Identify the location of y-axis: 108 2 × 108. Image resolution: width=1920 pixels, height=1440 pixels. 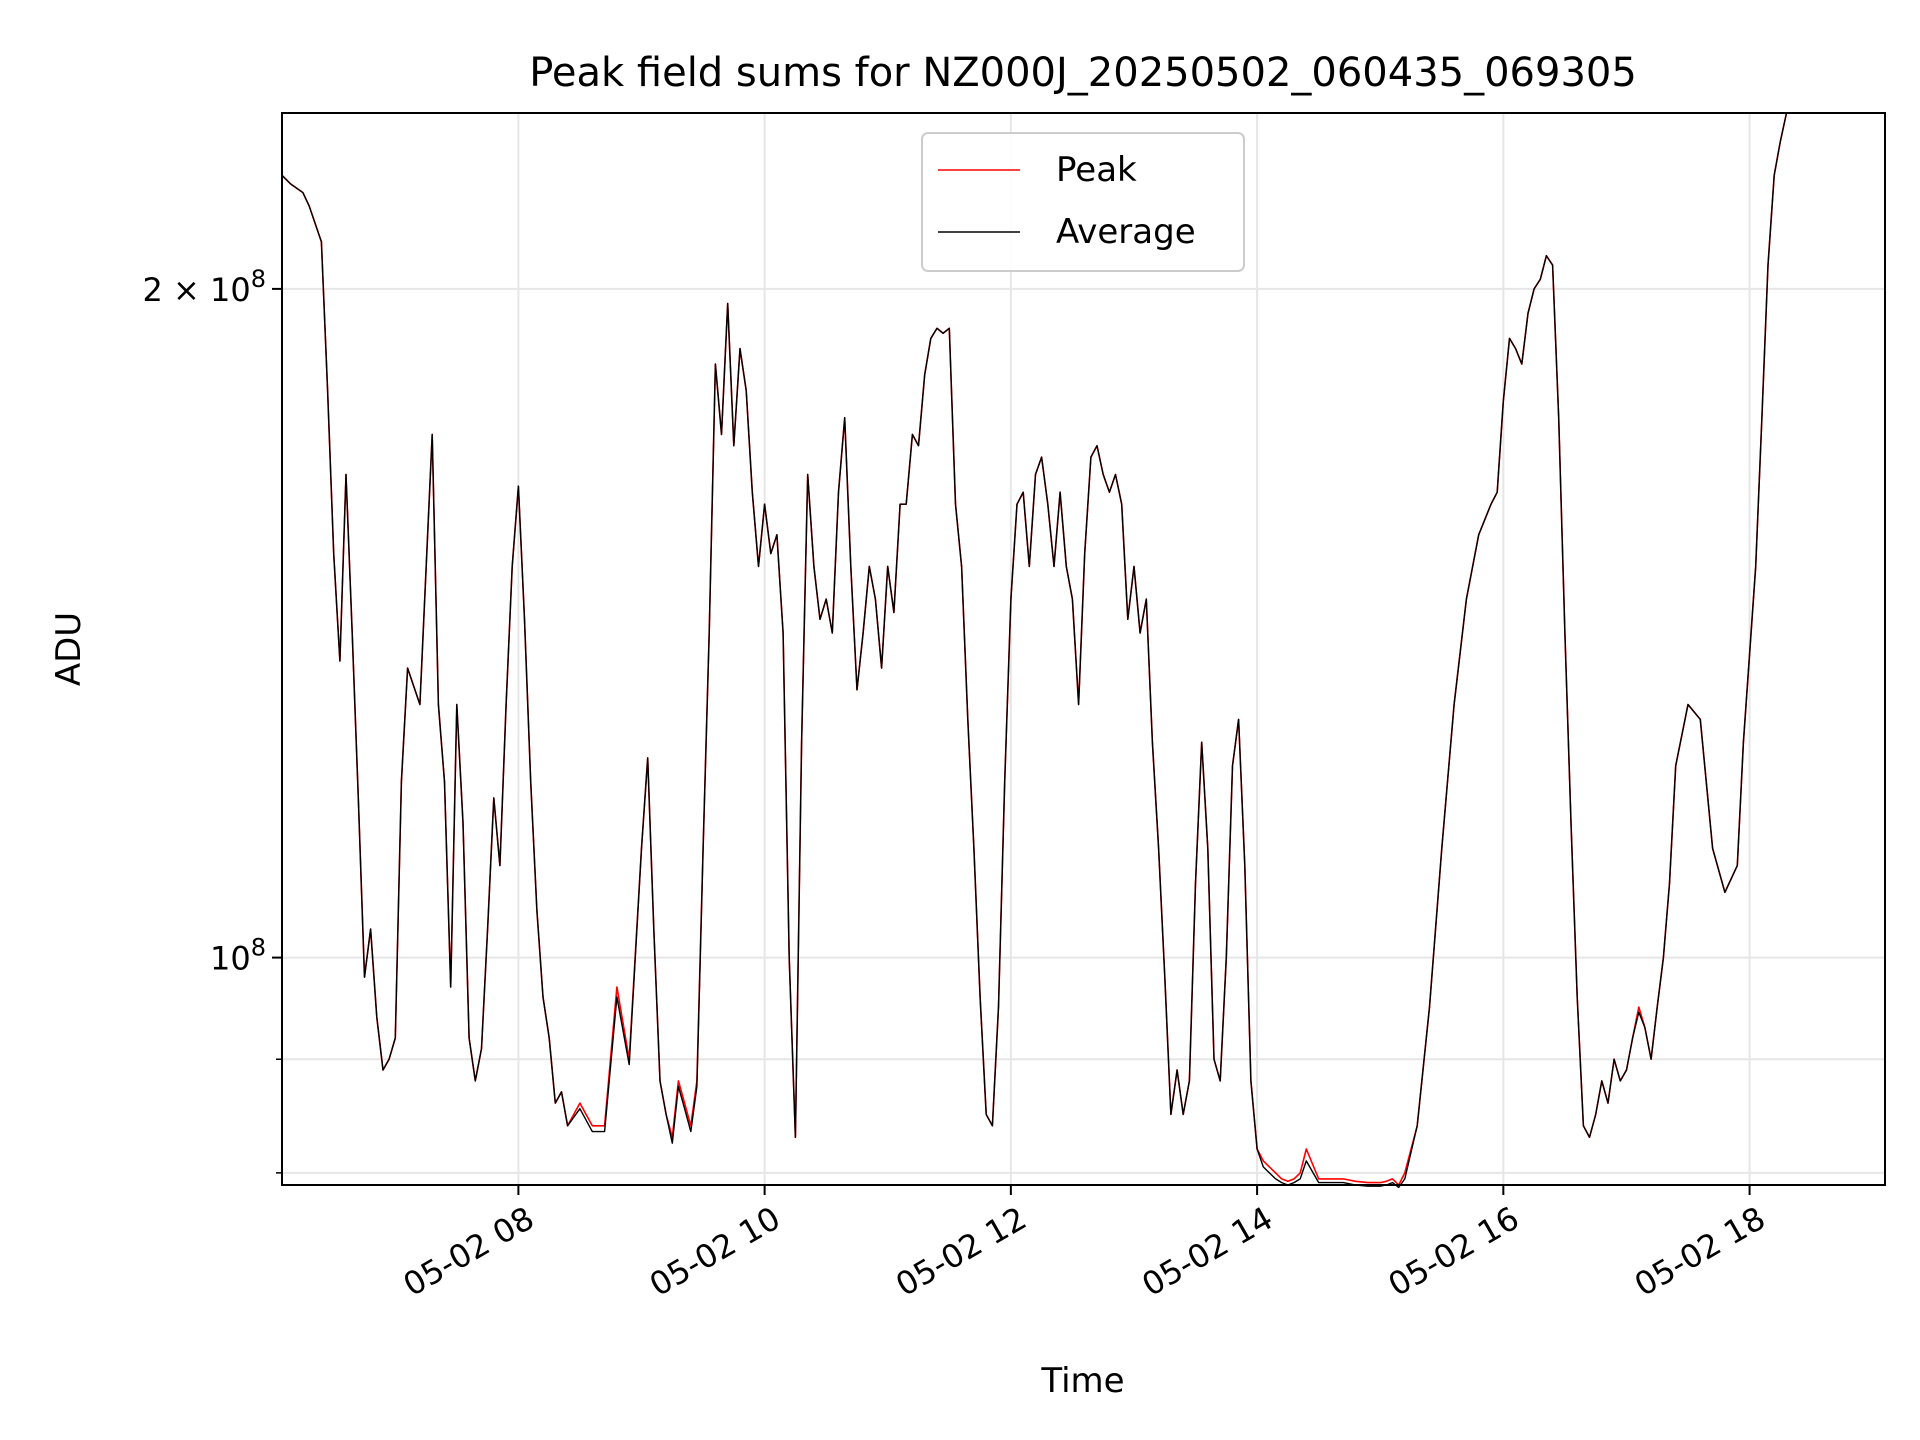
(212, 719).